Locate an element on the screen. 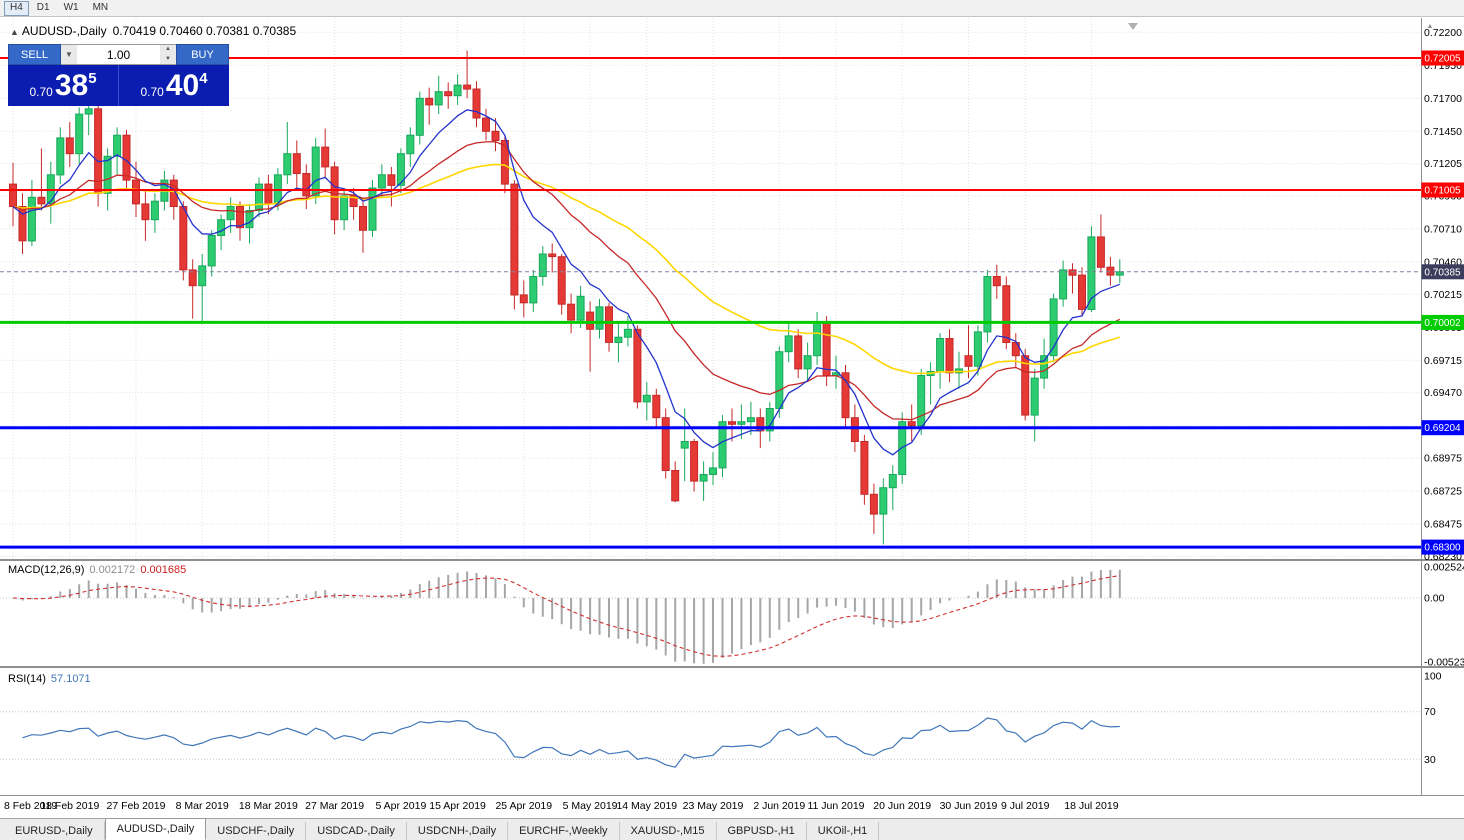 This screenshot has height=840, width=1464. buy-price-prefix: 0.70 is located at coordinates (152, 91).